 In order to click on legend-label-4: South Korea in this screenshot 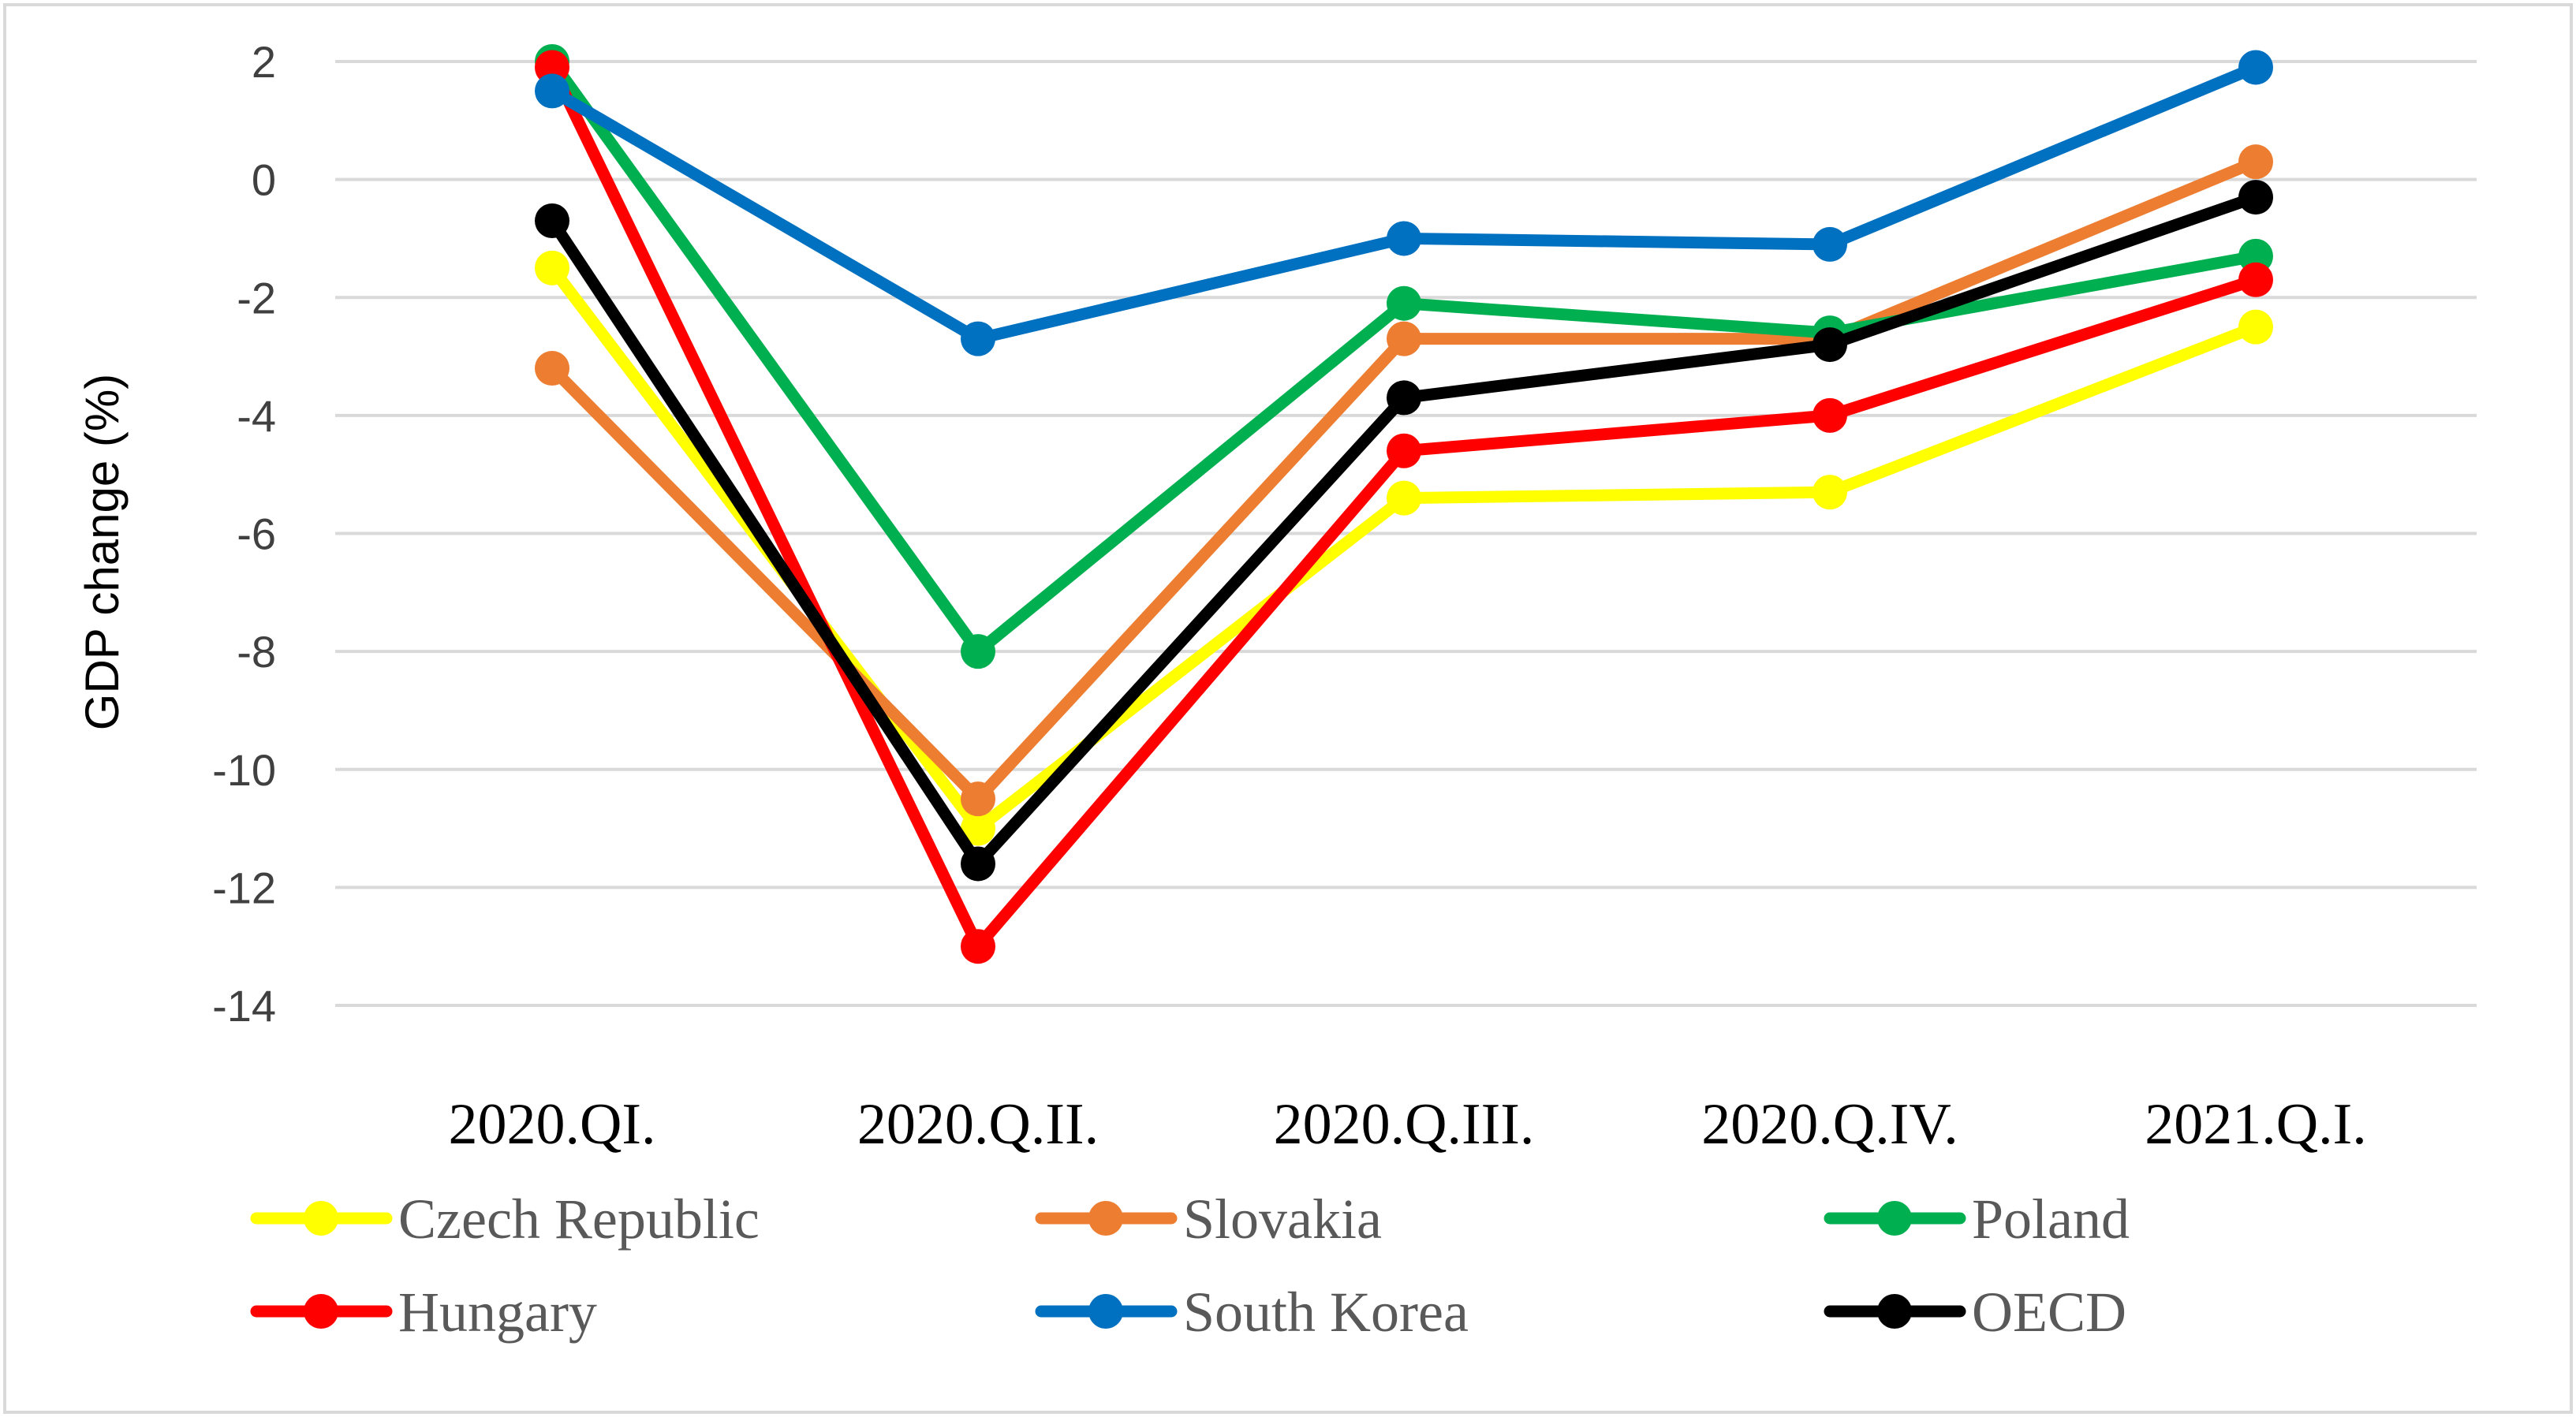, I will do `click(1326, 1313)`.